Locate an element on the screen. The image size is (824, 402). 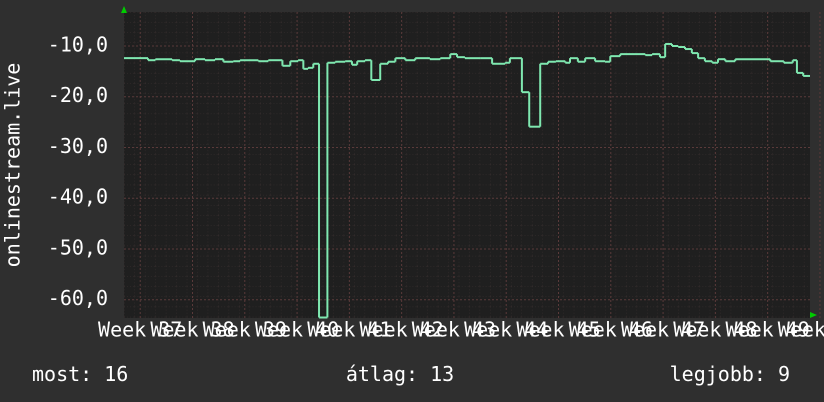
x-tick-label: Week 45 is located at coordinates (558, 330).